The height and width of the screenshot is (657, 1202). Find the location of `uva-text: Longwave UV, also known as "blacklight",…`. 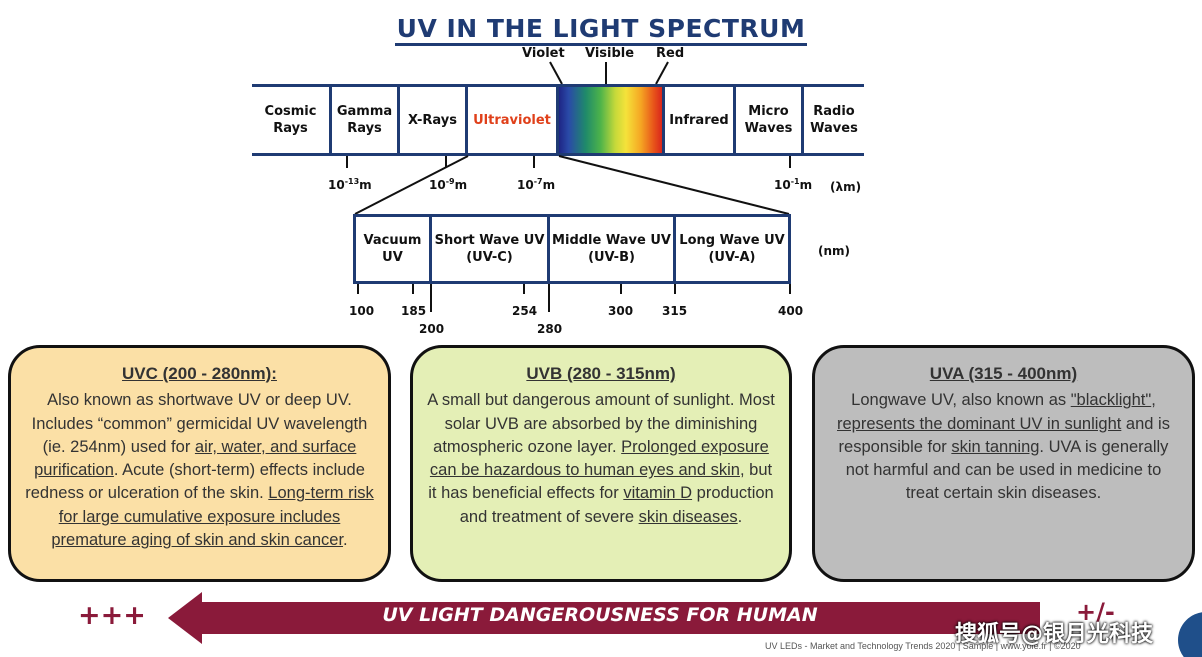

uva-text: Longwave UV, also known as "blacklight",… is located at coordinates (1003, 447).